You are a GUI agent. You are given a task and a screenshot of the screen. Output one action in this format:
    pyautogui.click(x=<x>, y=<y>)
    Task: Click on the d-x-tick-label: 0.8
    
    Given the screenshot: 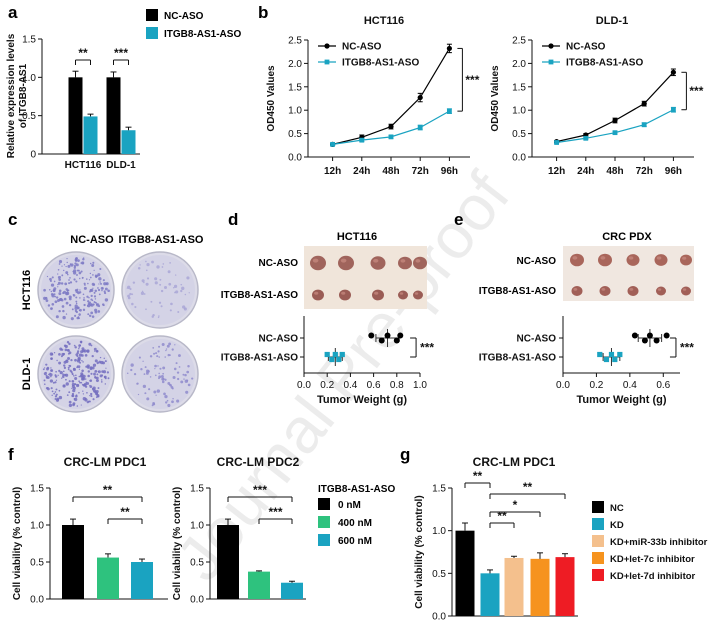 What is the action you would take?
    pyautogui.click(x=397, y=385)
    